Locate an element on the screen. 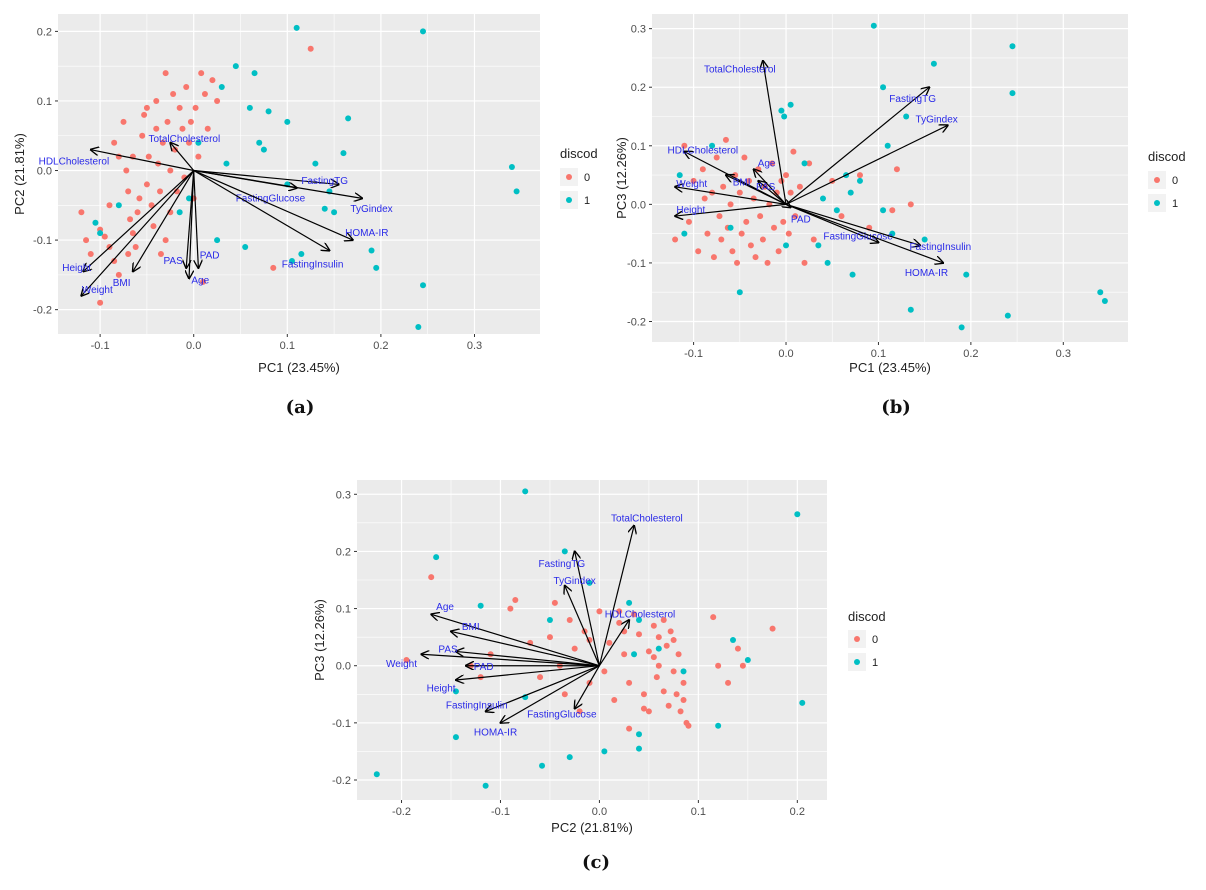 This screenshot has width=1206, height=890. y-tick-label: -0.1 is located at coordinates (341, 724).